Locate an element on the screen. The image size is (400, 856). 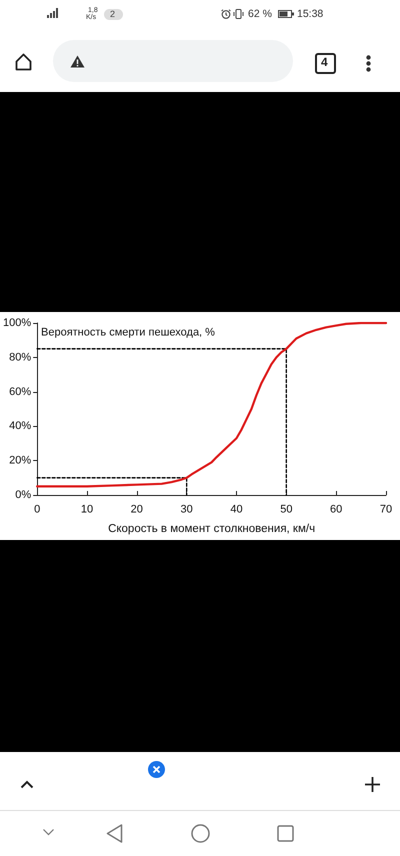
text: 4 is located at coordinates (324, 62).